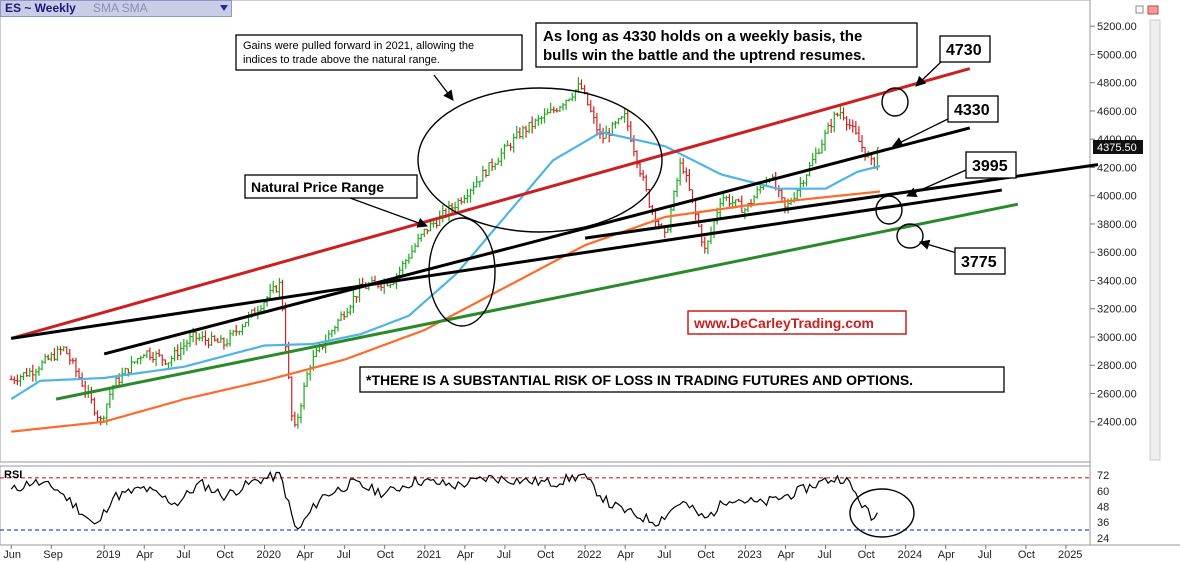  What do you see at coordinates (317, 187) in the screenshot?
I see `annotation-natural-text: Natural Price Range` at bounding box center [317, 187].